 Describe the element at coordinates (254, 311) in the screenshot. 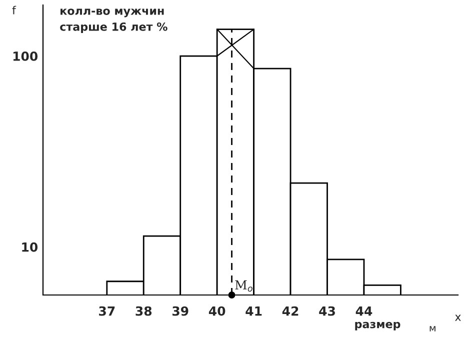

I see `x-tick-label: 41` at that location.